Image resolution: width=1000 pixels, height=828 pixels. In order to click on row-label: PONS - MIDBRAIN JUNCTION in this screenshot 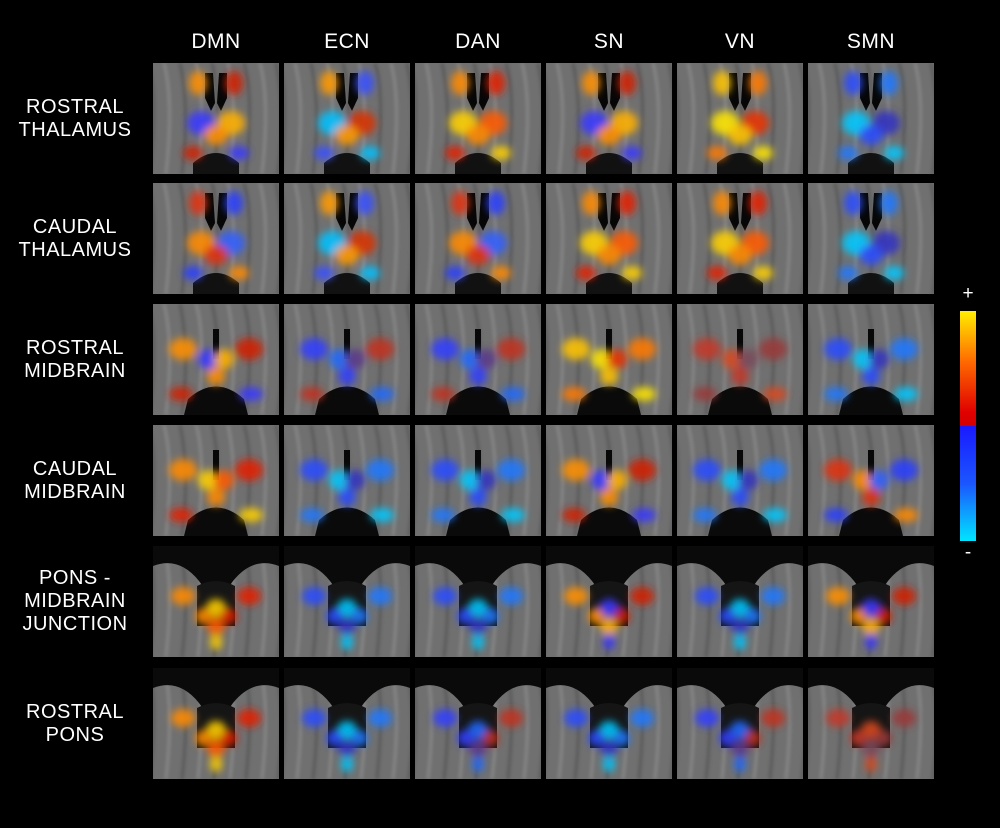, I will do `click(75, 601)`.